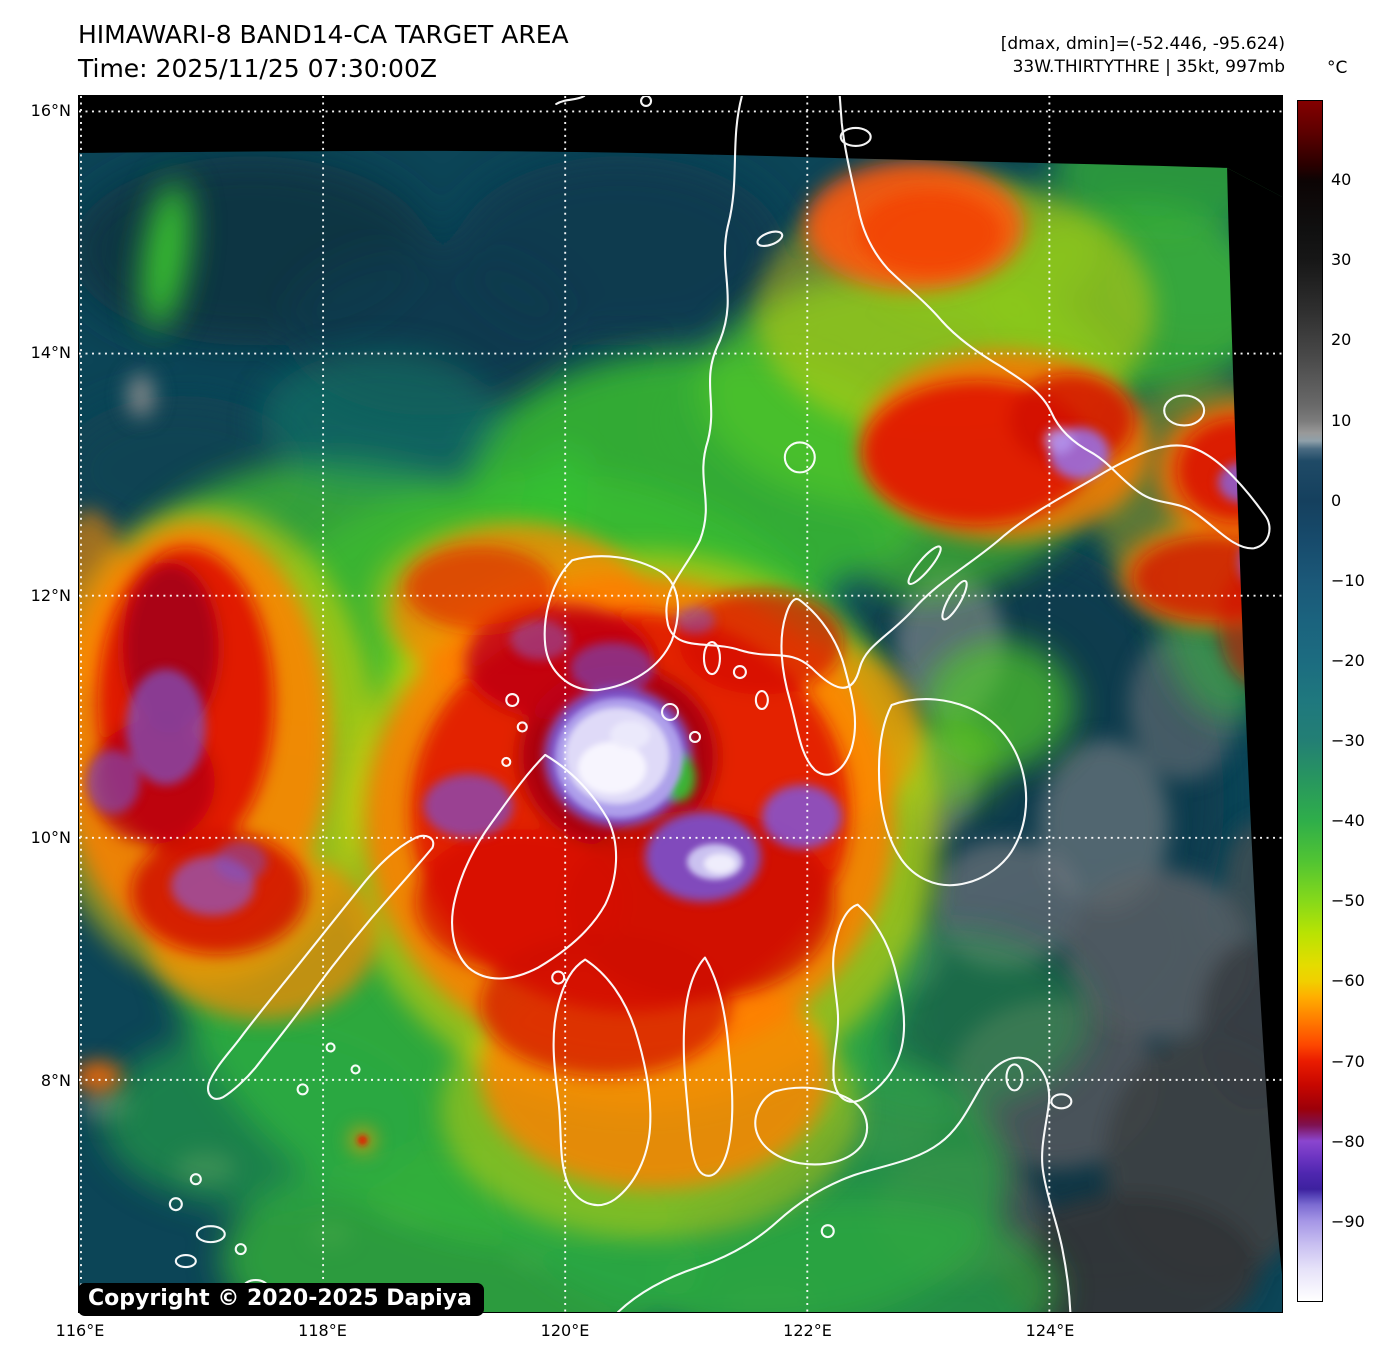 The width and height of the screenshot is (1390, 1359). I want to click on coastline-ticao, so click(954, 600).